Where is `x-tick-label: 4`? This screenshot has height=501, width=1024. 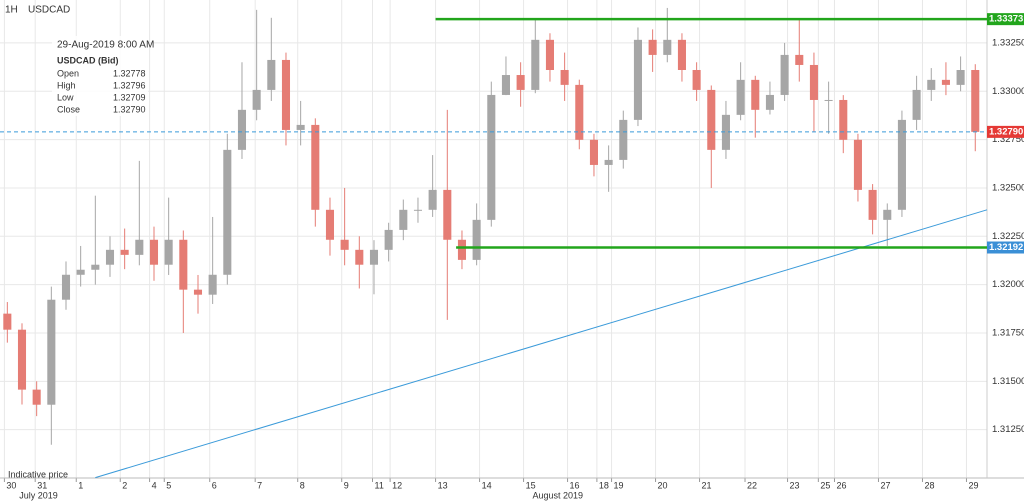 x-tick-label: 4 is located at coordinates (154, 485).